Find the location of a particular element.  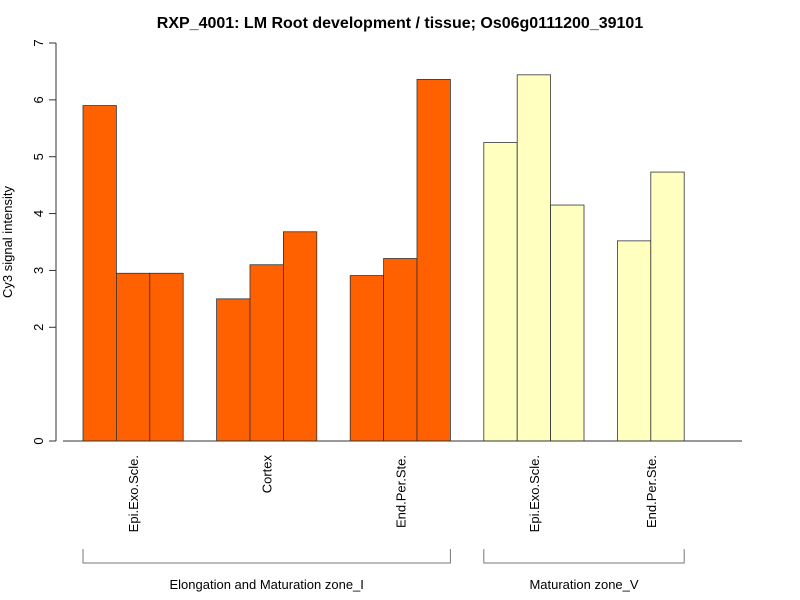

y-tick-label: 5 is located at coordinates (38, 156).